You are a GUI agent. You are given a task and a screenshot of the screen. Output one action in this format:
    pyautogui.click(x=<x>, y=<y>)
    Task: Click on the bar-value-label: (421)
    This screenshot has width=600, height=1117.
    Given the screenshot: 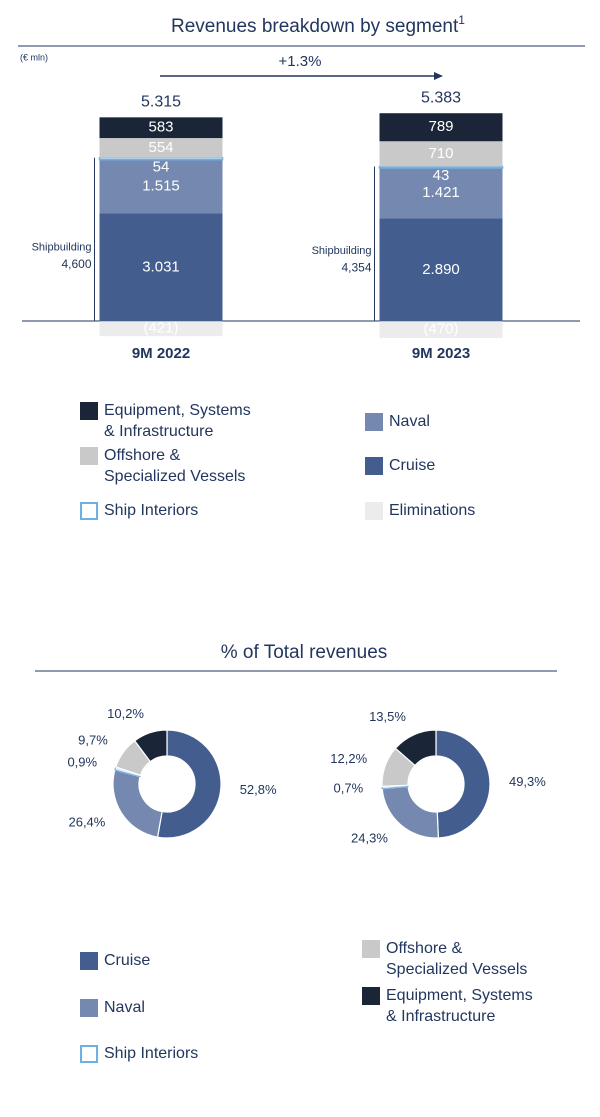 What is the action you would take?
    pyautogui.click(x=160, y=328)
    